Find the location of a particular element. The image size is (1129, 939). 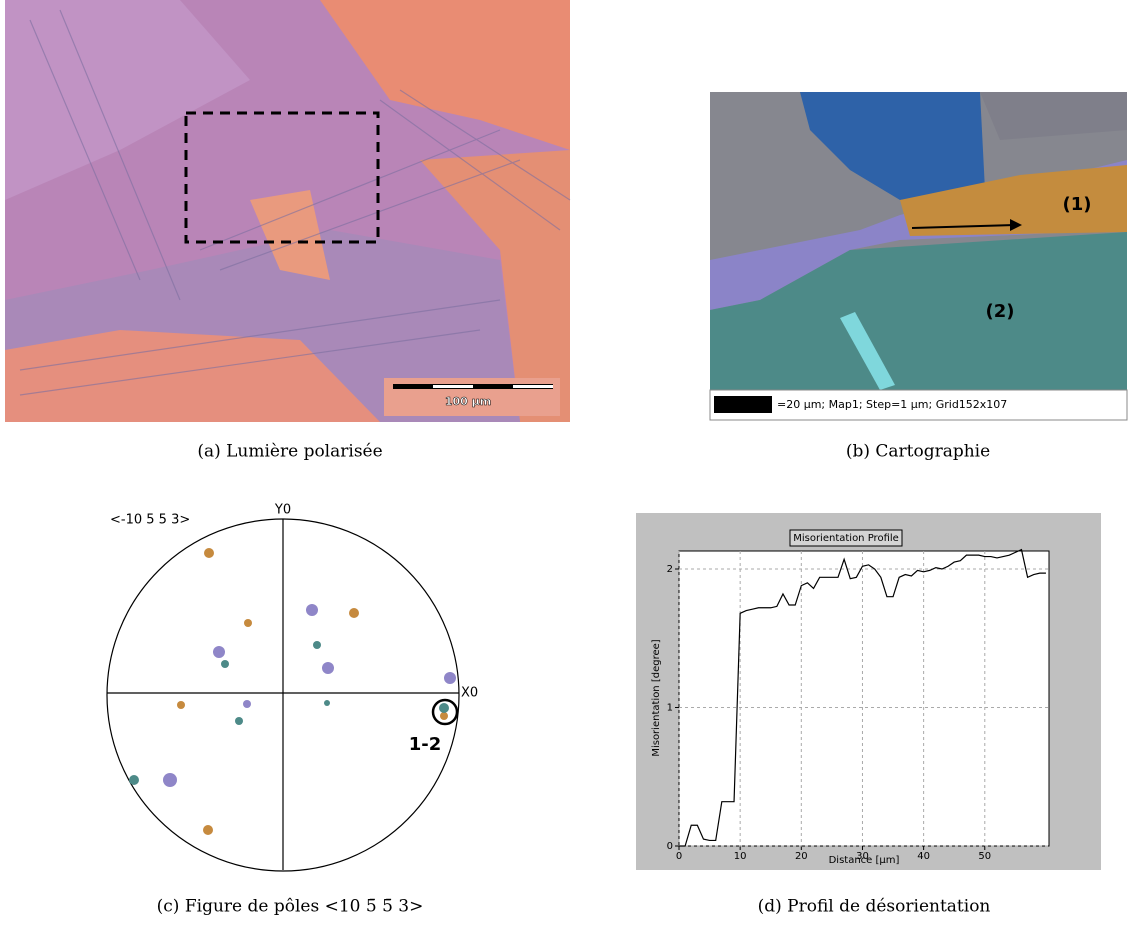

chart-title-box is located at coordinates (846, 538).